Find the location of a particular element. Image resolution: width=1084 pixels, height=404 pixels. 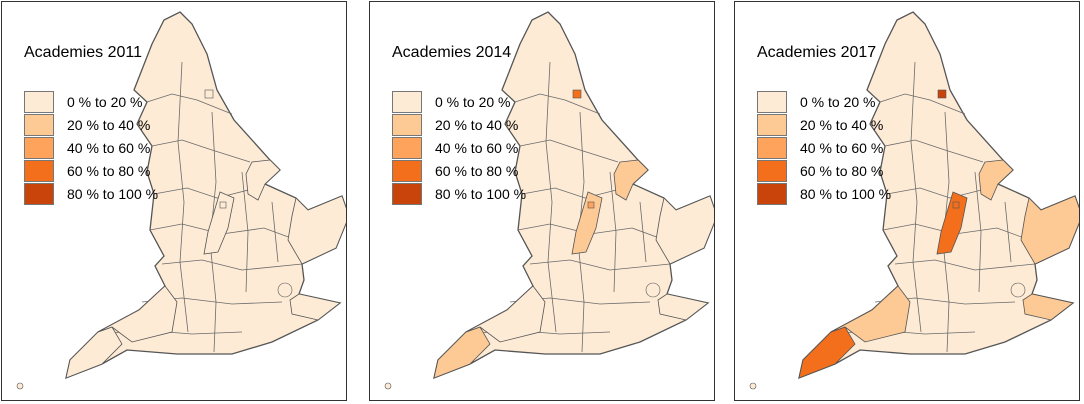

panel-title: Academies 2017 is located at coordinates (817, 52).